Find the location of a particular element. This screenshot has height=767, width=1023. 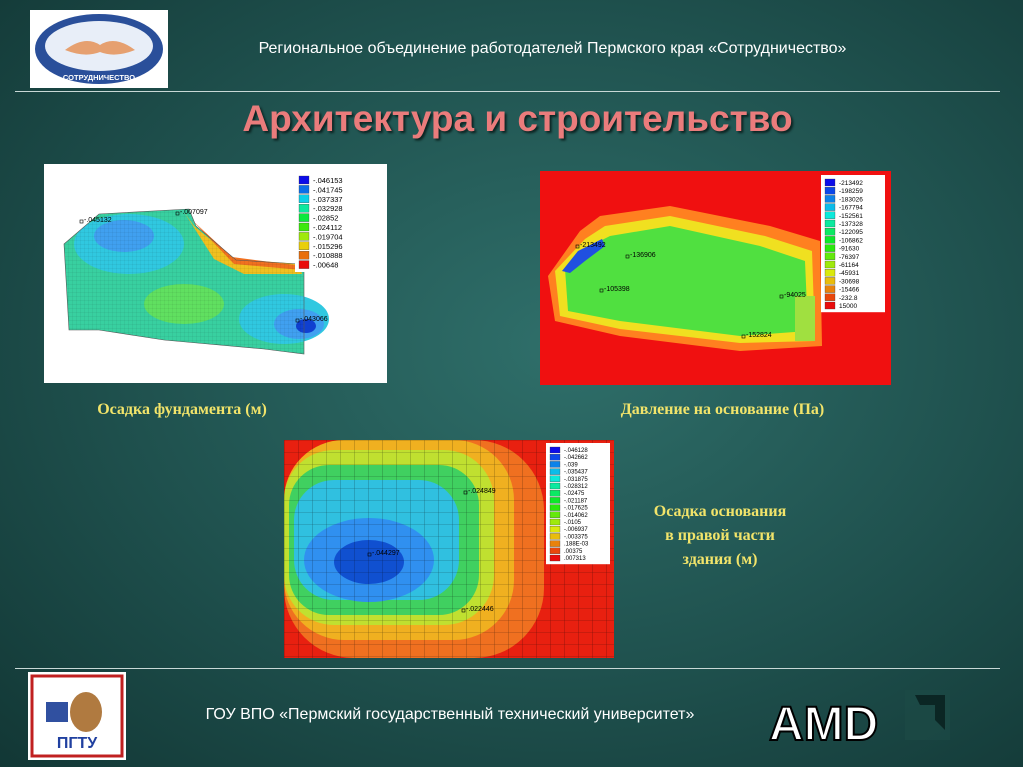

legend-label: -.02475 is located at coordinates (574, 494).